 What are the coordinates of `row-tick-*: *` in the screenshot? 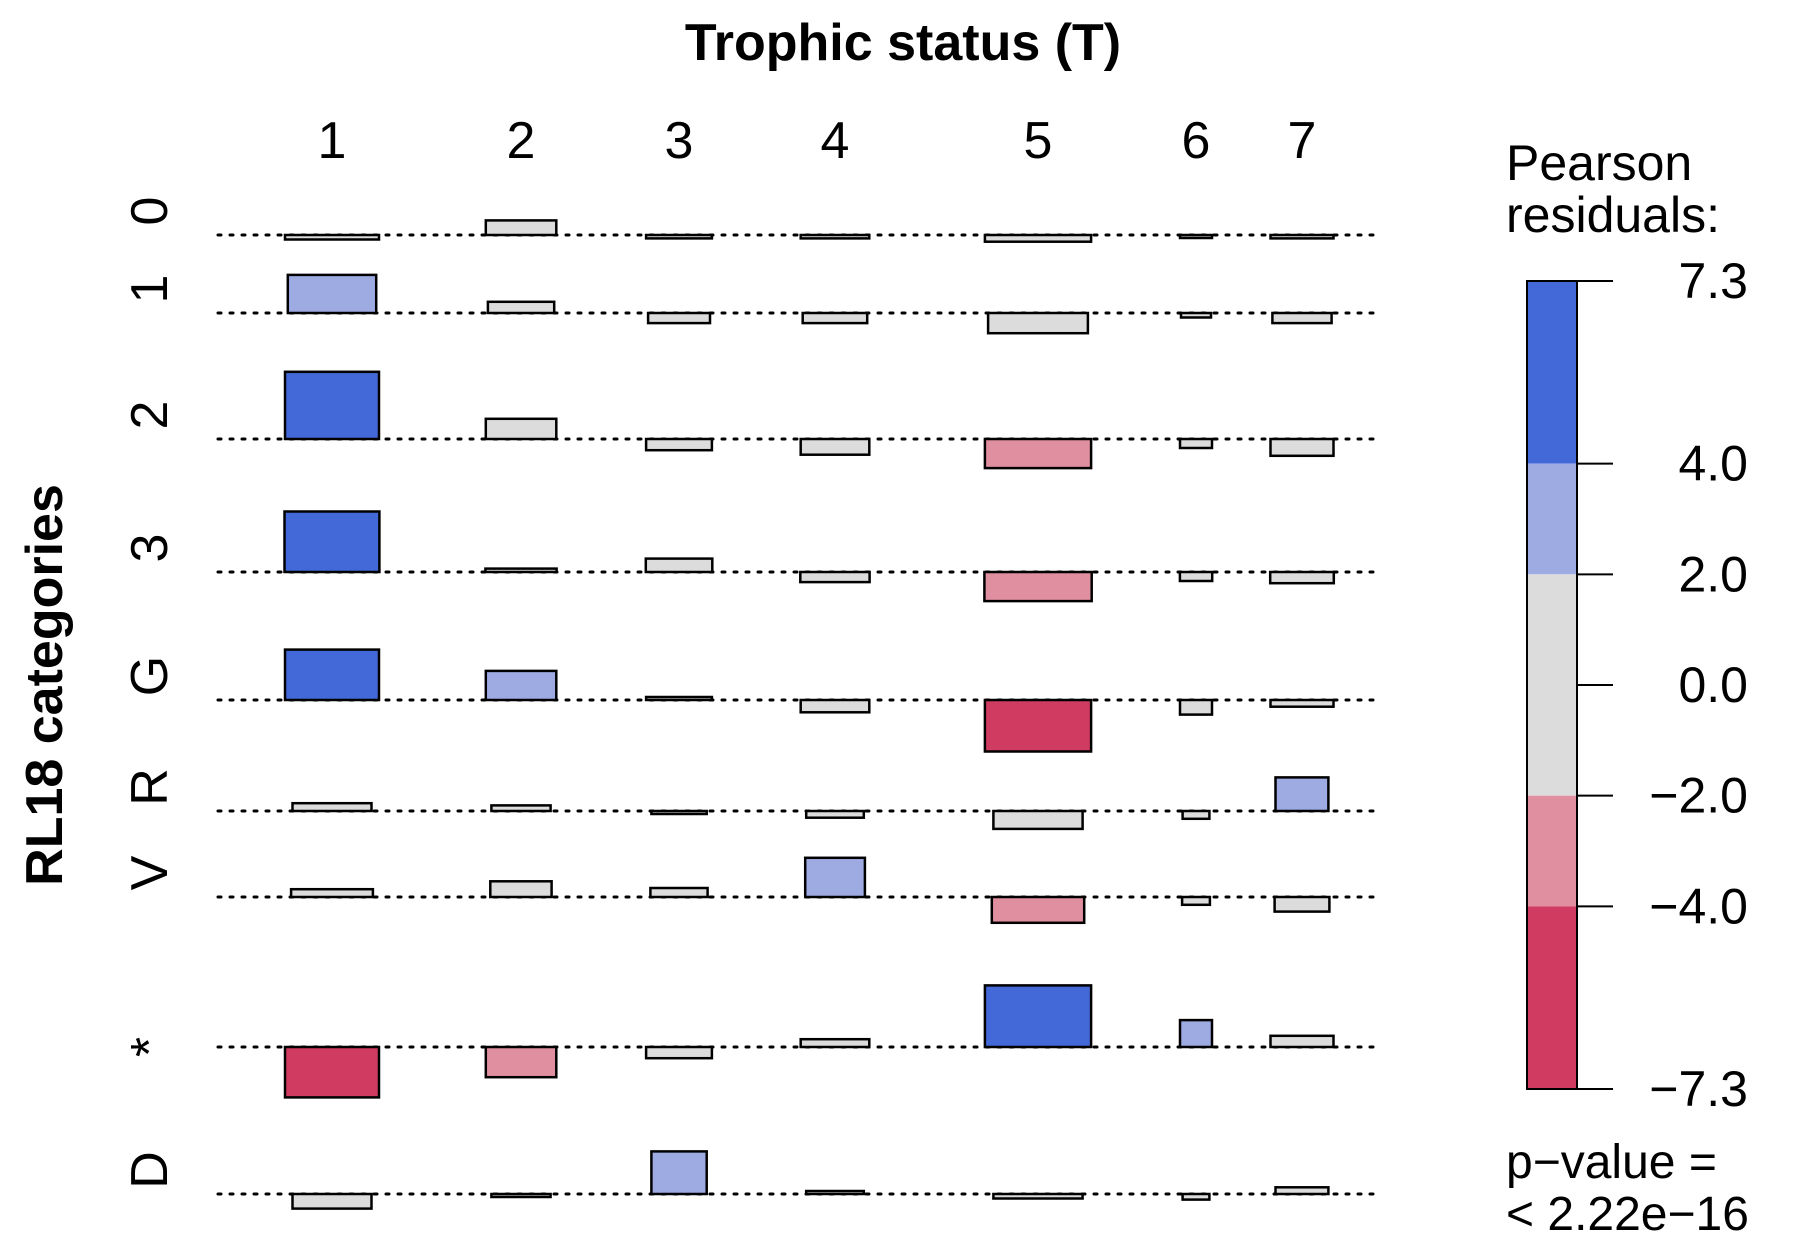 It's located at (150, 1047).